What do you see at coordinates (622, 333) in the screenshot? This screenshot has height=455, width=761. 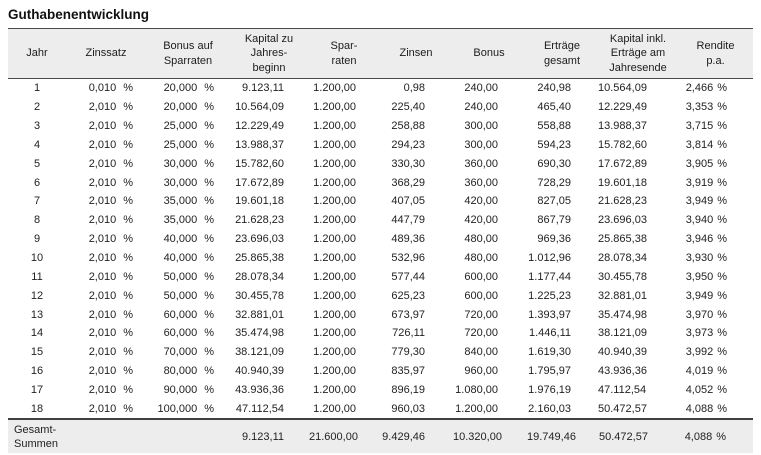 I see `cell-kapital-inkl-ertraege: 38.121,09` at bounding box center [622, 333].